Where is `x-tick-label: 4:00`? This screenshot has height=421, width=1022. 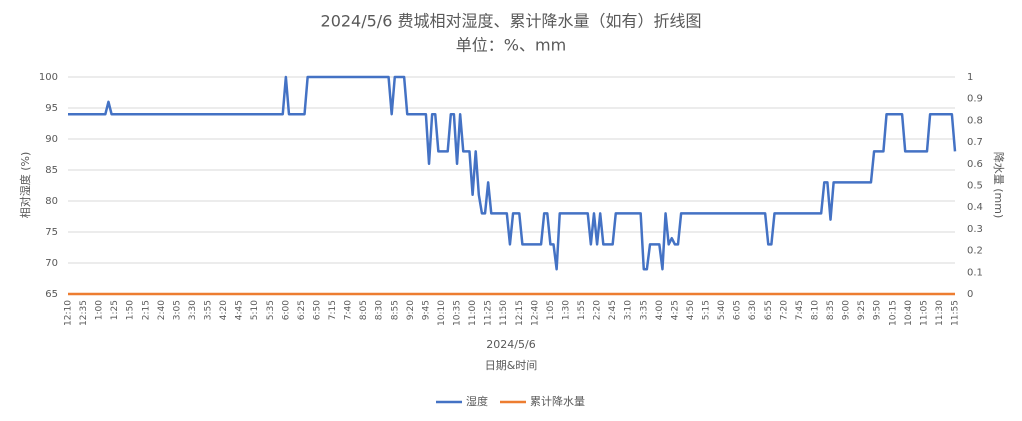 x-tick-label: 4:00 is located at coordinates (660, 310).